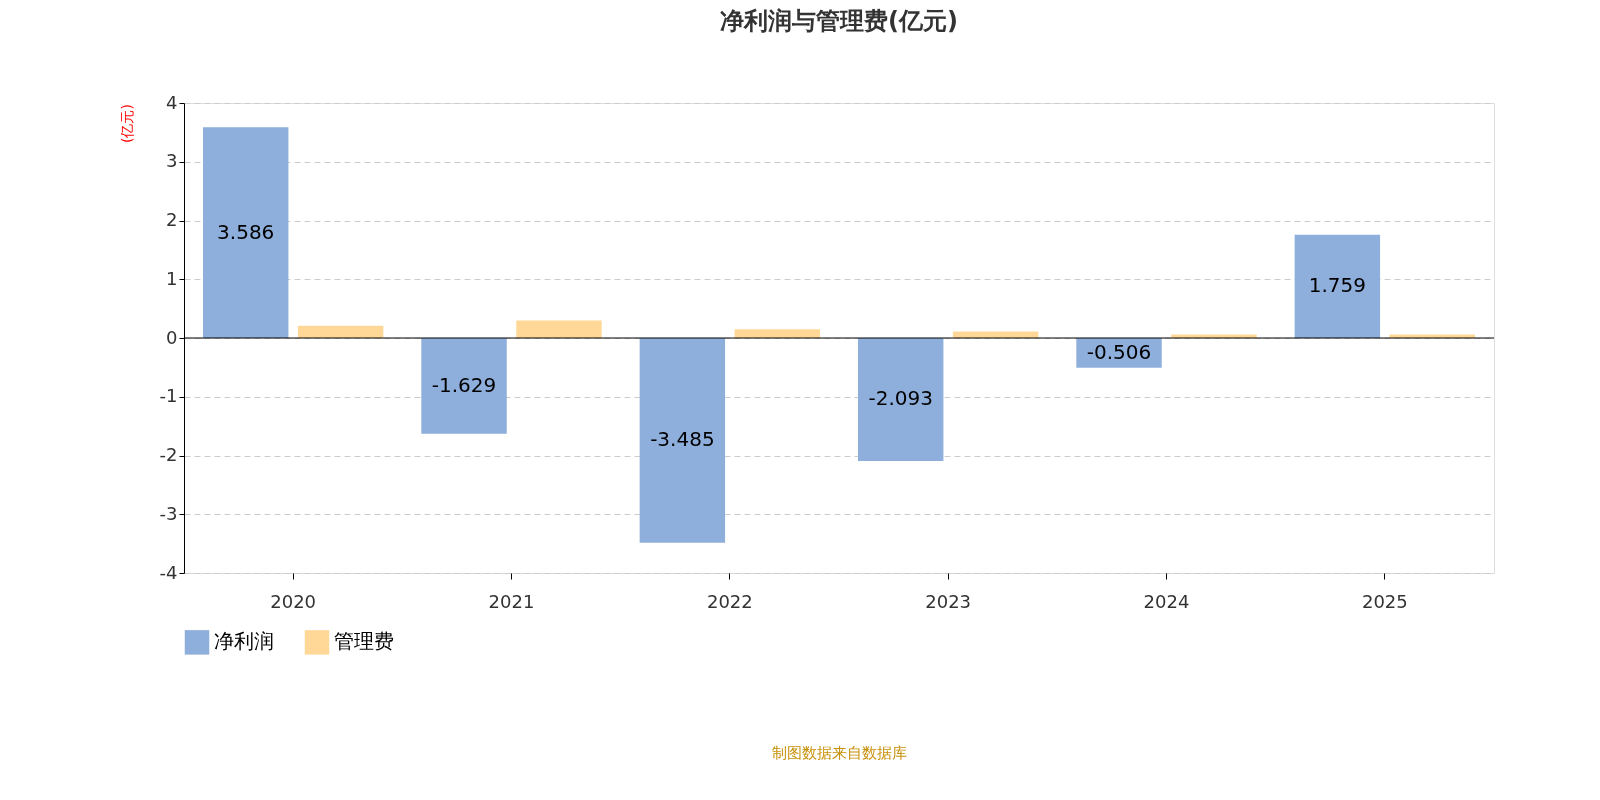 This screenshot has height=800, width=1600. What do you see at coordinates (172, 102) in the screenshot?
I see `y-tick-label: 4` at bounding box center [172, 102].